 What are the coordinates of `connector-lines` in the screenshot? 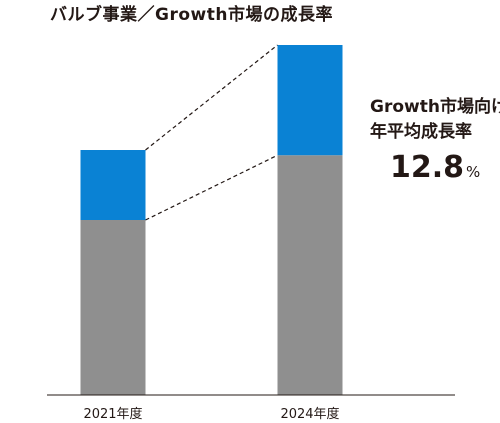 It's located at (211, 132).